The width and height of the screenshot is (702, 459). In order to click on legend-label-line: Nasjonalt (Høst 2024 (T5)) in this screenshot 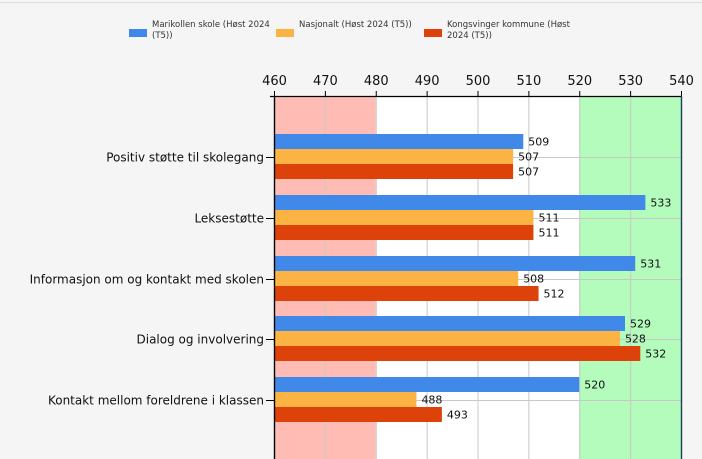, I will do `click(355, 25)`.